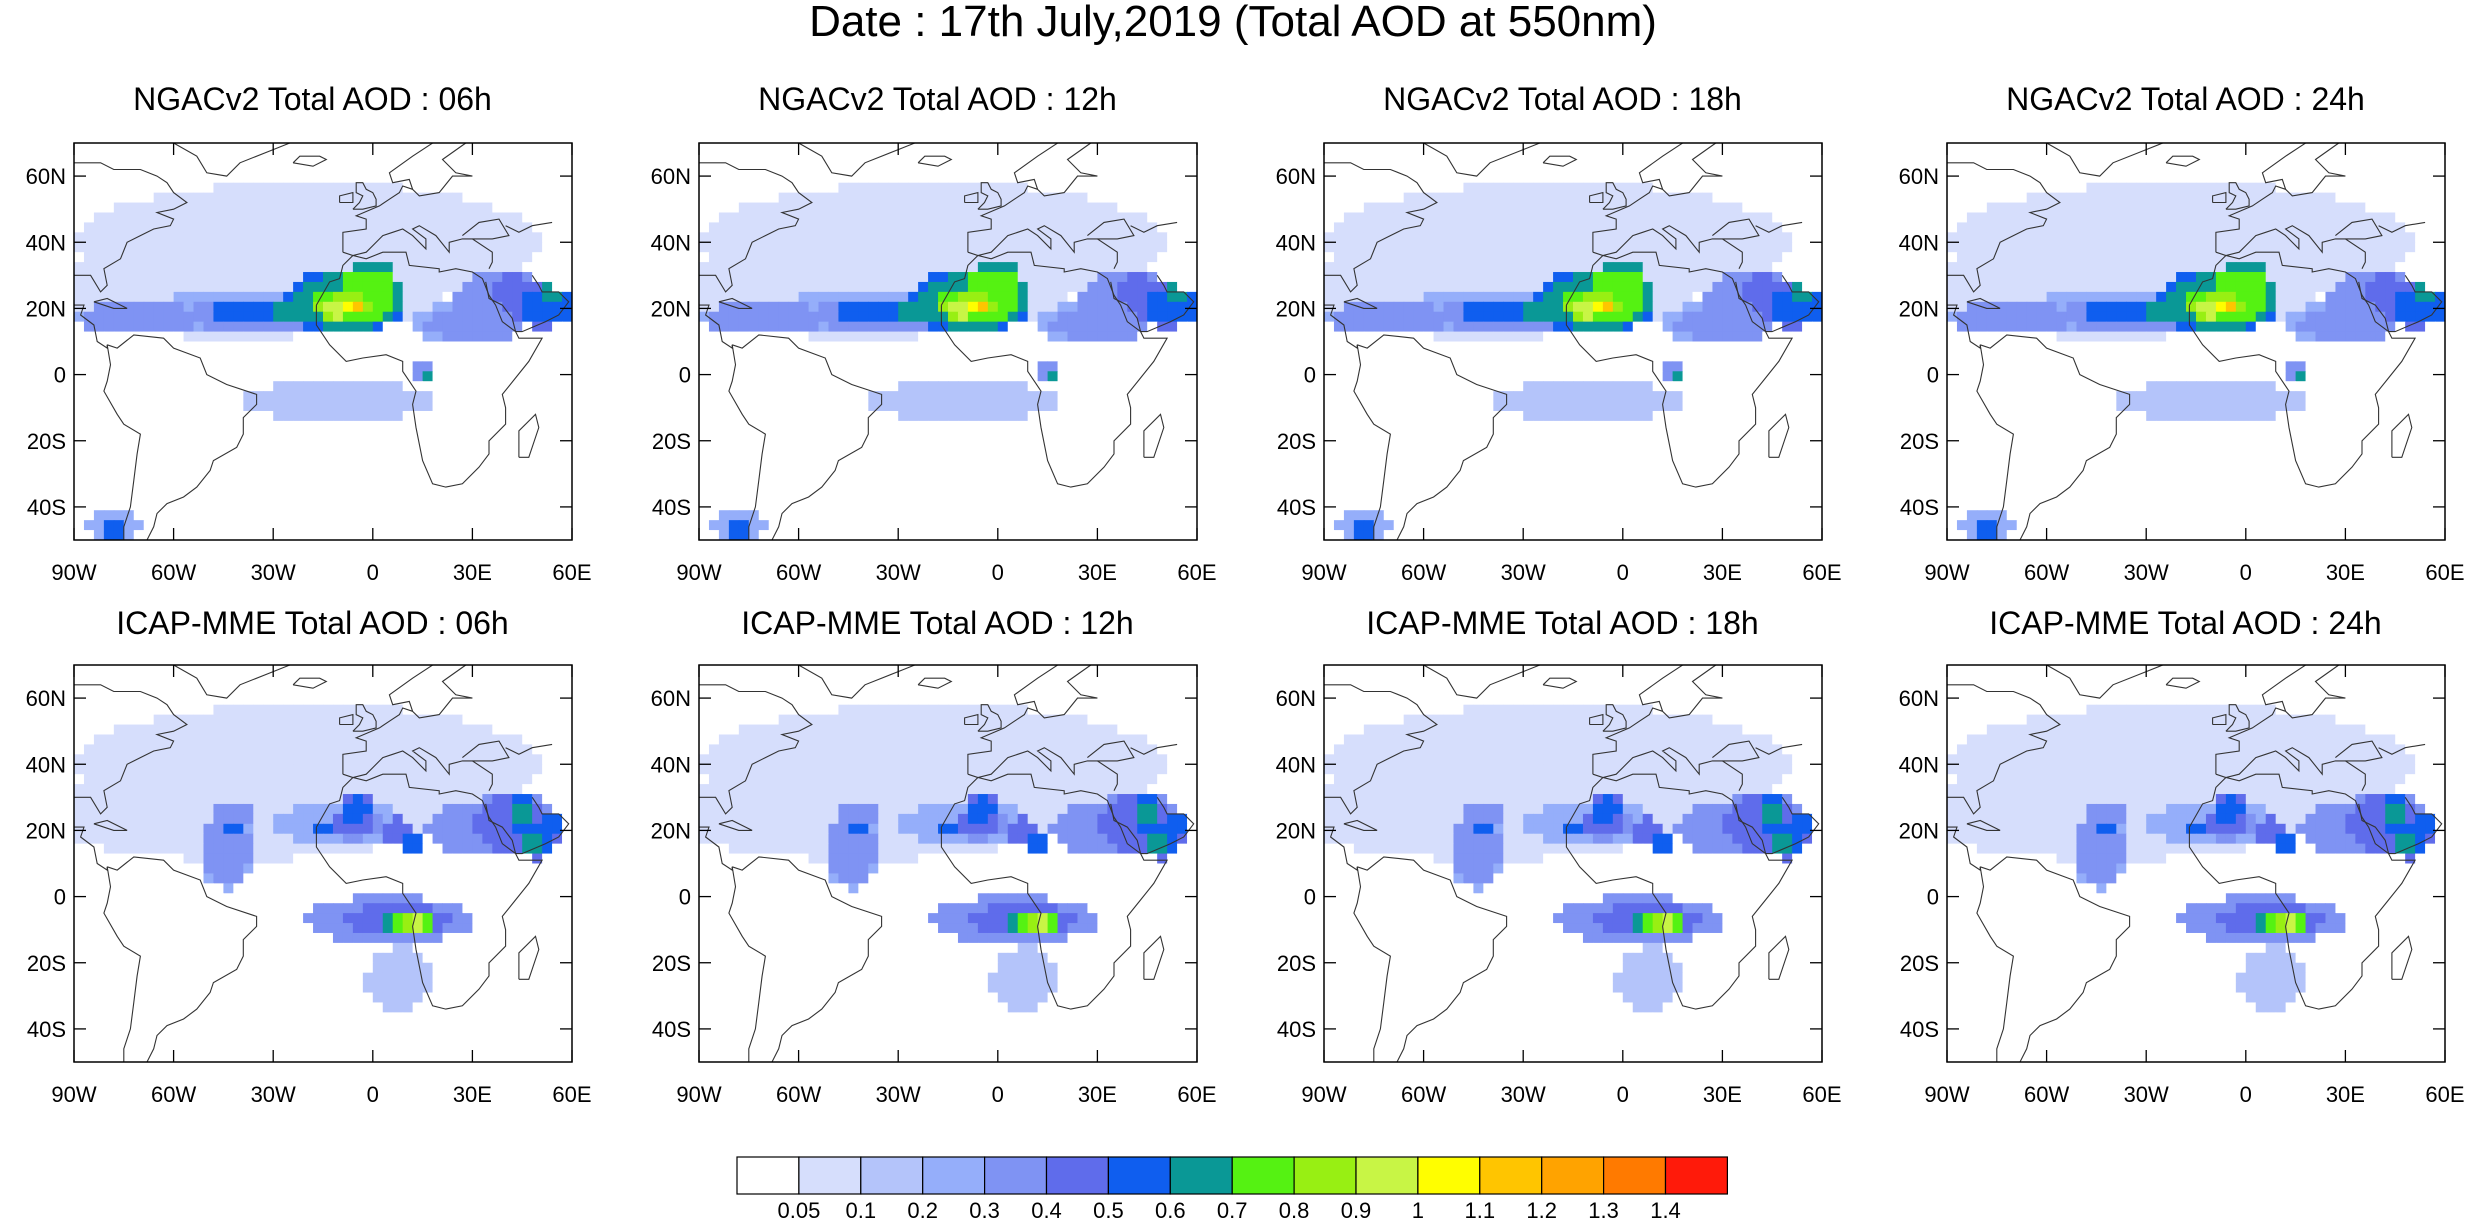 The height and width of the screenshot is (1222, 2466). I want to click on lon-tick-label: 0, so click(998, 572).